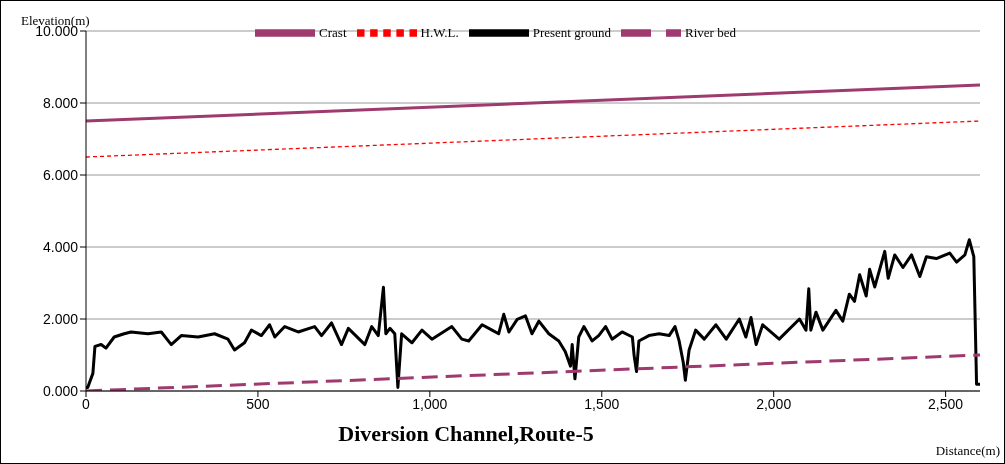 The image size is (1005, 464). What do you see at coordinates (774, 403) in the screenshot?
I see `x-tick-label: 2,000` at bounding box center [774, 403].